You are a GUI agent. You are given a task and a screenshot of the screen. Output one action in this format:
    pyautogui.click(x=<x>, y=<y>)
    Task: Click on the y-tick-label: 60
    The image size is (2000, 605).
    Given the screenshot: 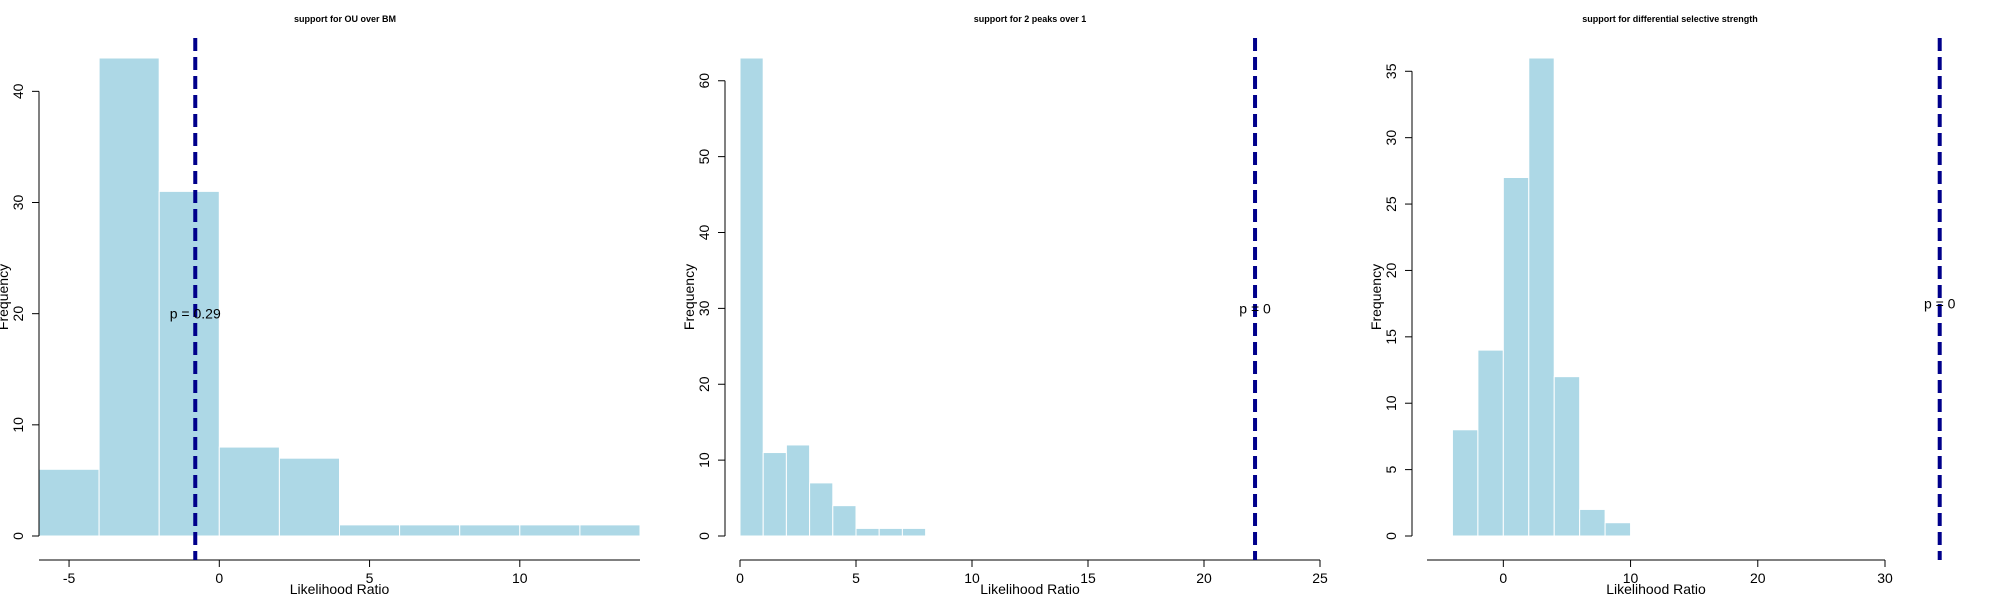 What is the action you would take?
    pyautogui.click(x=704, y=81)
    